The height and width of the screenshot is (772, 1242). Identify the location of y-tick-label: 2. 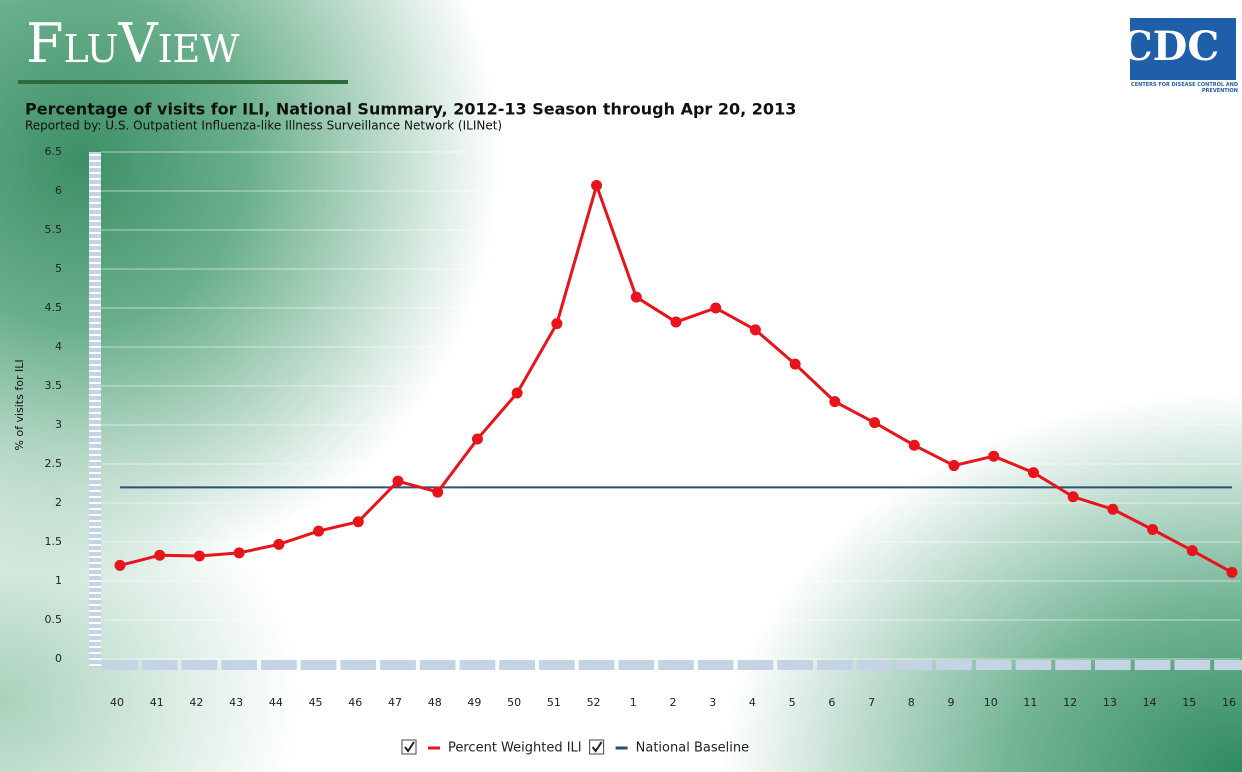
(58, 502).